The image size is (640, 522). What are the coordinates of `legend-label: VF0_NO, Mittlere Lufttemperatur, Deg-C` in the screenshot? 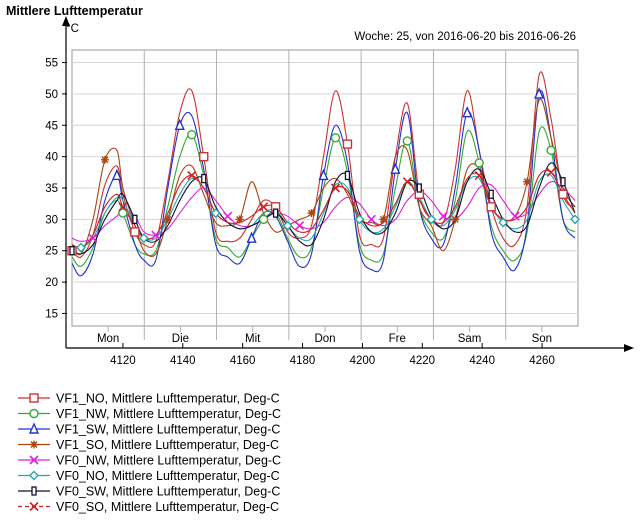 It's located at (168, 476).